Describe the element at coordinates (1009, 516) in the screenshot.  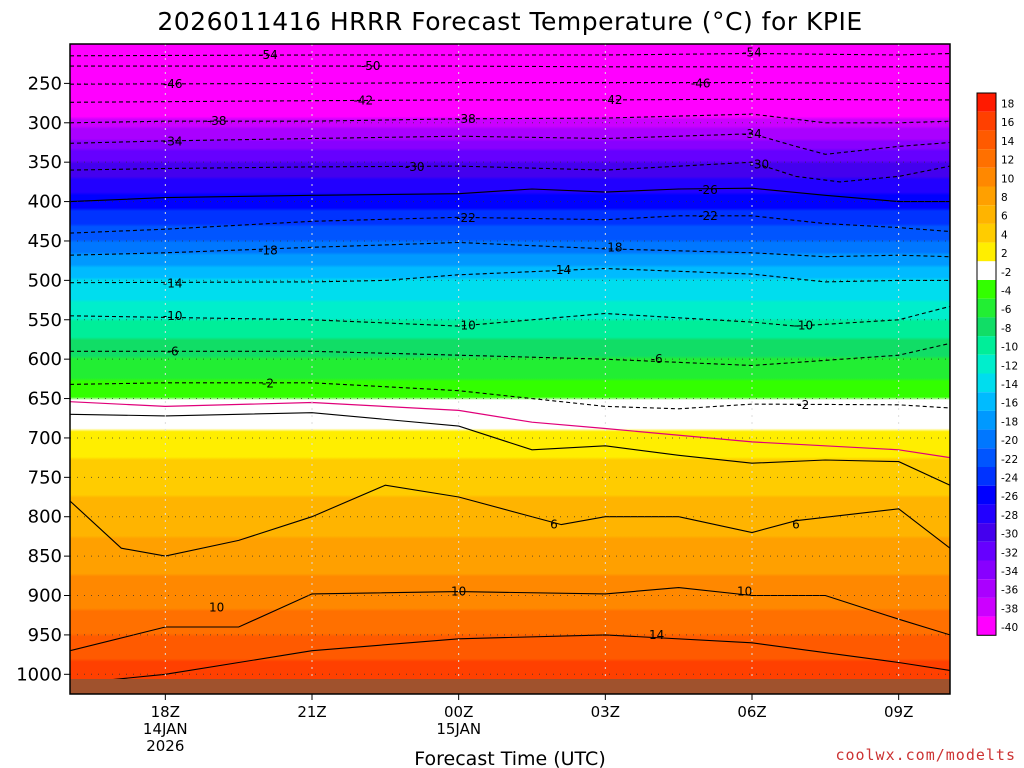
I see `colorbar-label: -28` at that location.